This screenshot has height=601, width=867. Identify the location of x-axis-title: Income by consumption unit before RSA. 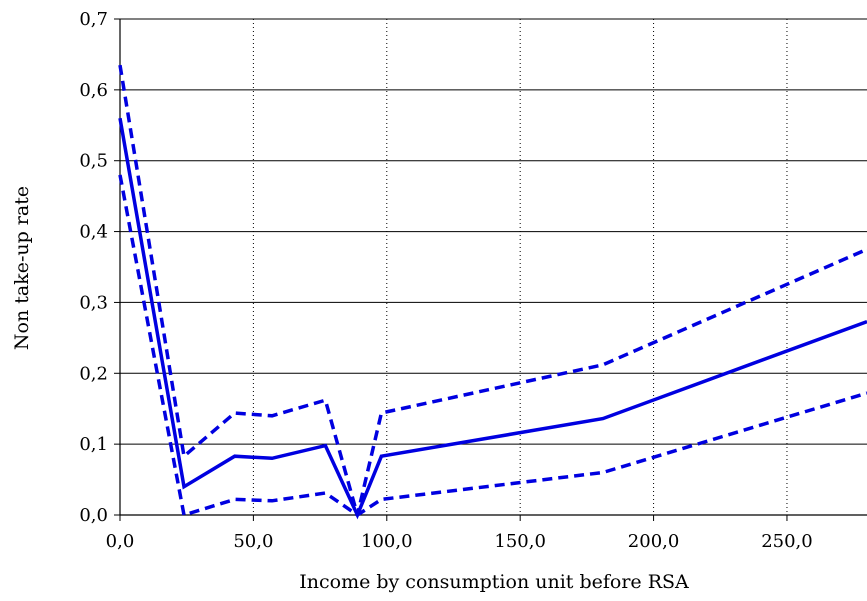
(494, 582).